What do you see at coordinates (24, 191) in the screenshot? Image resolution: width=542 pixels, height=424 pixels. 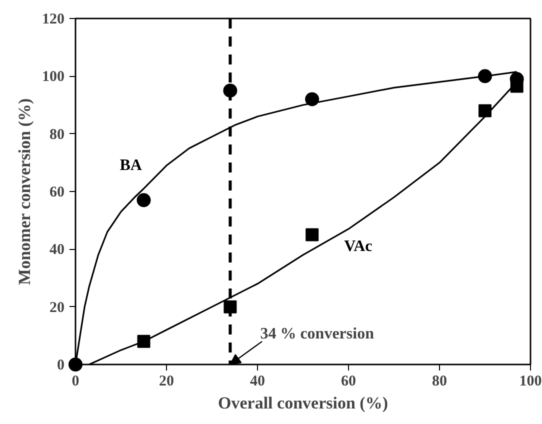 I see `y-axis-title: Monomer conversion (%)` at bounding box center [24, 191].